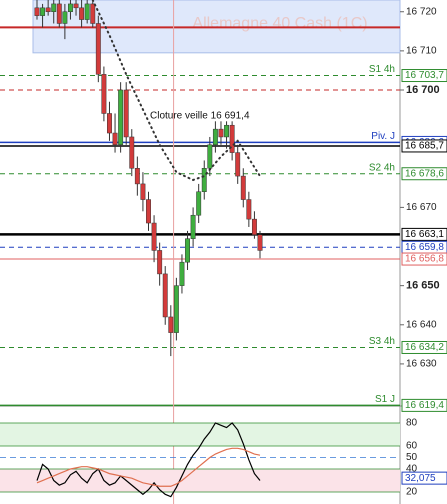 The image size is (447, 504). Describe the element at coordinates (382, 341) in the screenshot. I see `level-name: S3 4h` at that location.